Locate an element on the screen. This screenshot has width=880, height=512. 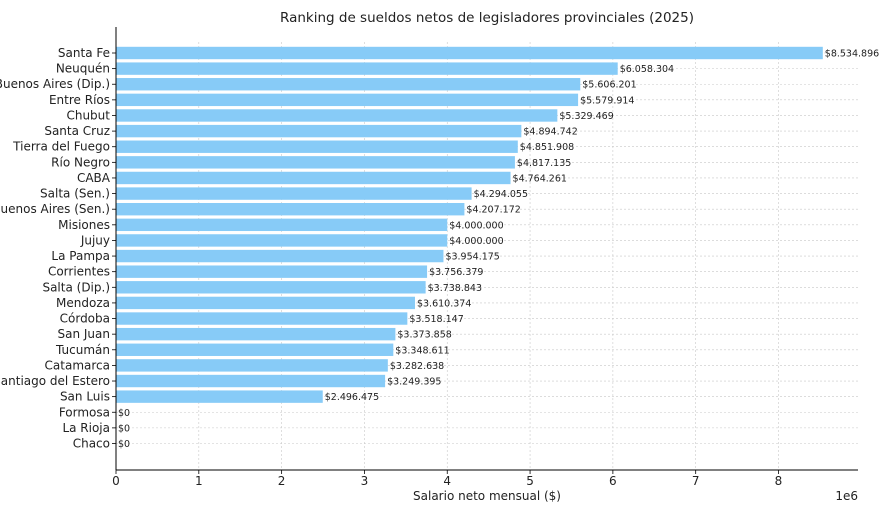
category-label: Santa Fe is located at coordinates (84, 53).